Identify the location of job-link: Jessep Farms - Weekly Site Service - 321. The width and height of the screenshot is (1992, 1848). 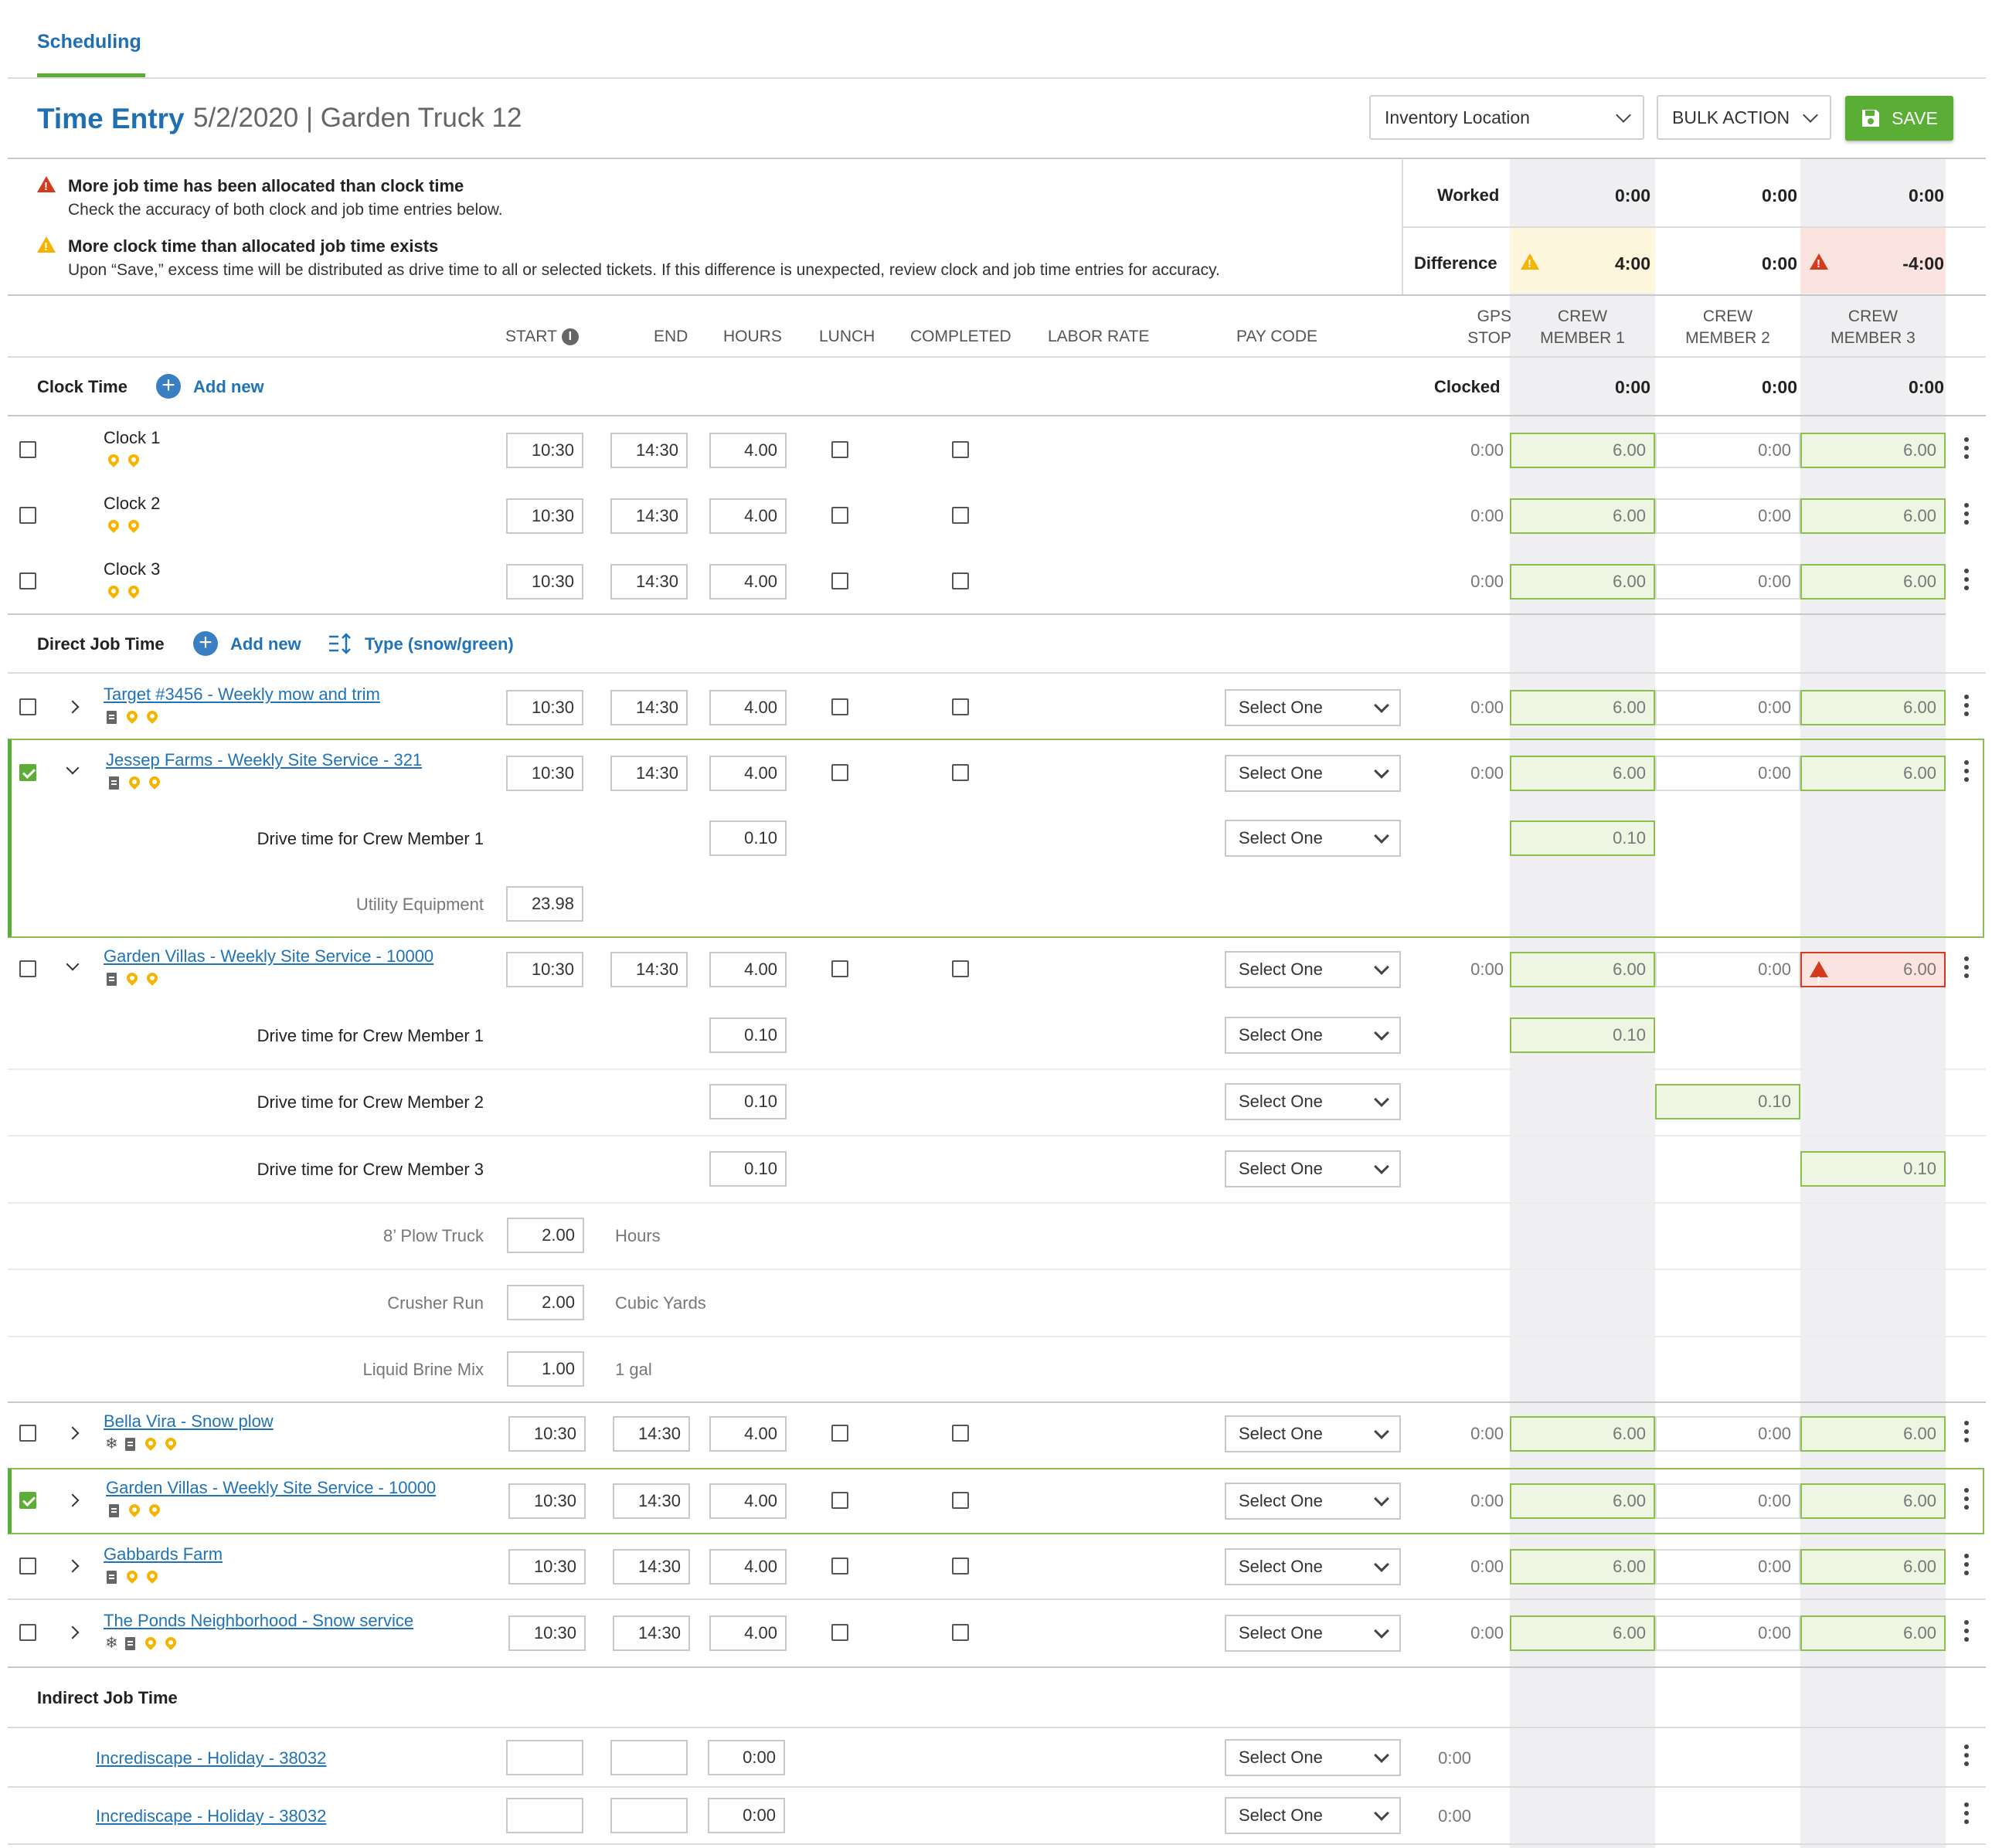
(264, 760).